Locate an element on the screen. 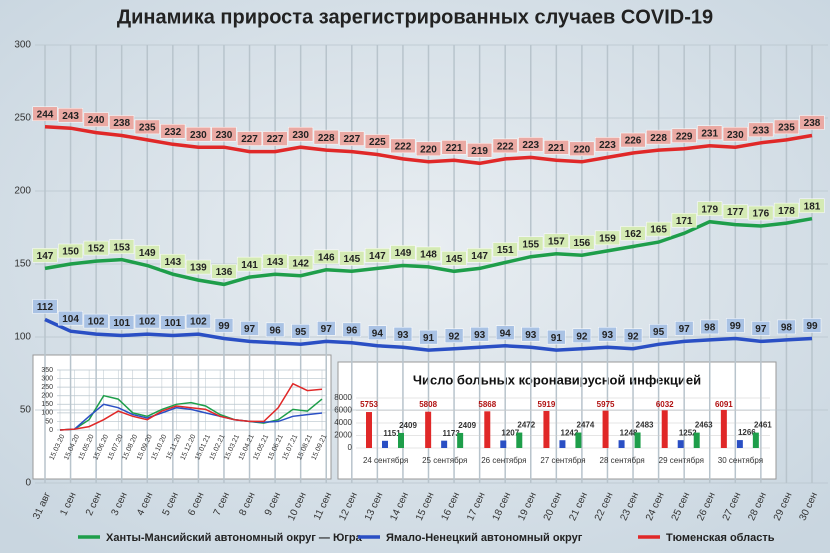  data-label: 229 is located at coordinates (684, 136).